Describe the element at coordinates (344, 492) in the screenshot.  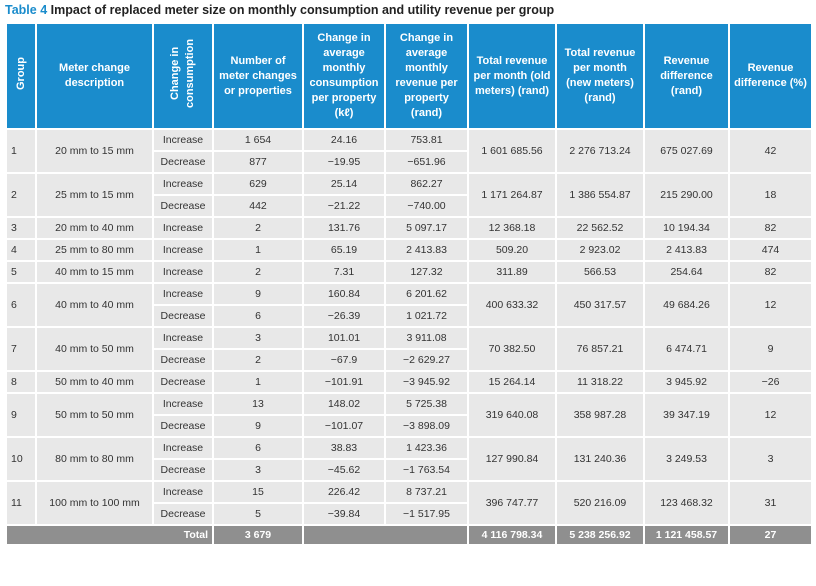
I see `consumption-cell: 226.42` at that location.